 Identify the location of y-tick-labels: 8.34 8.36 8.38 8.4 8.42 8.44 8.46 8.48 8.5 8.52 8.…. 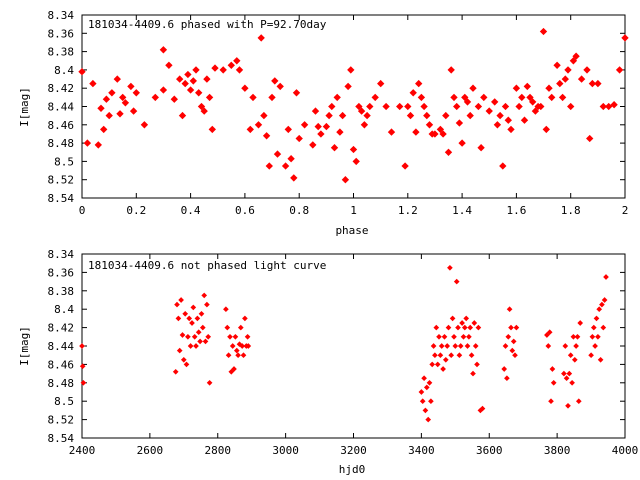
(61, 346).